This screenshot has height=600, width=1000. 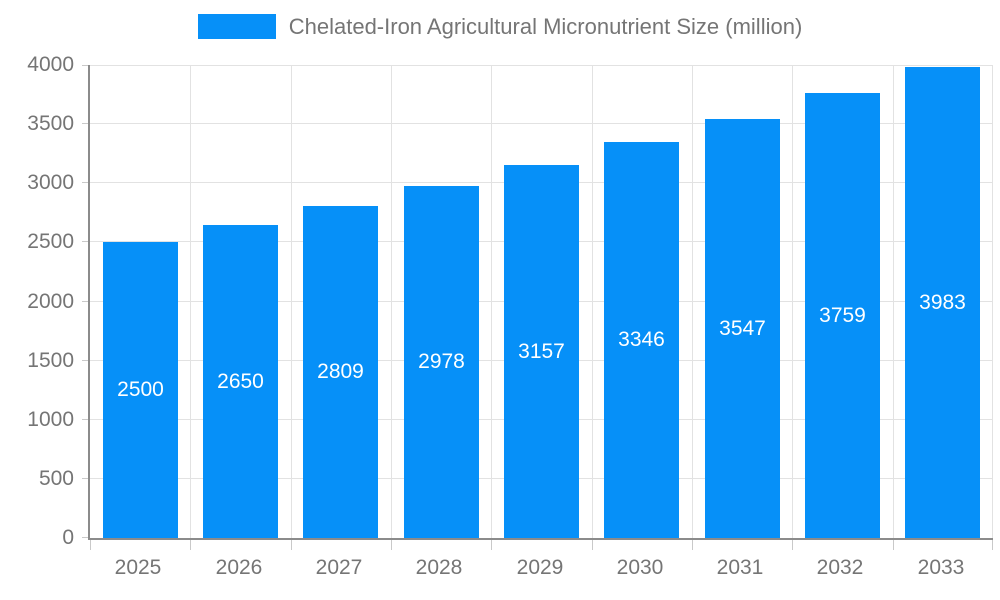 I want to click on bar-value-label: 2809, so click(x=340, y=371).